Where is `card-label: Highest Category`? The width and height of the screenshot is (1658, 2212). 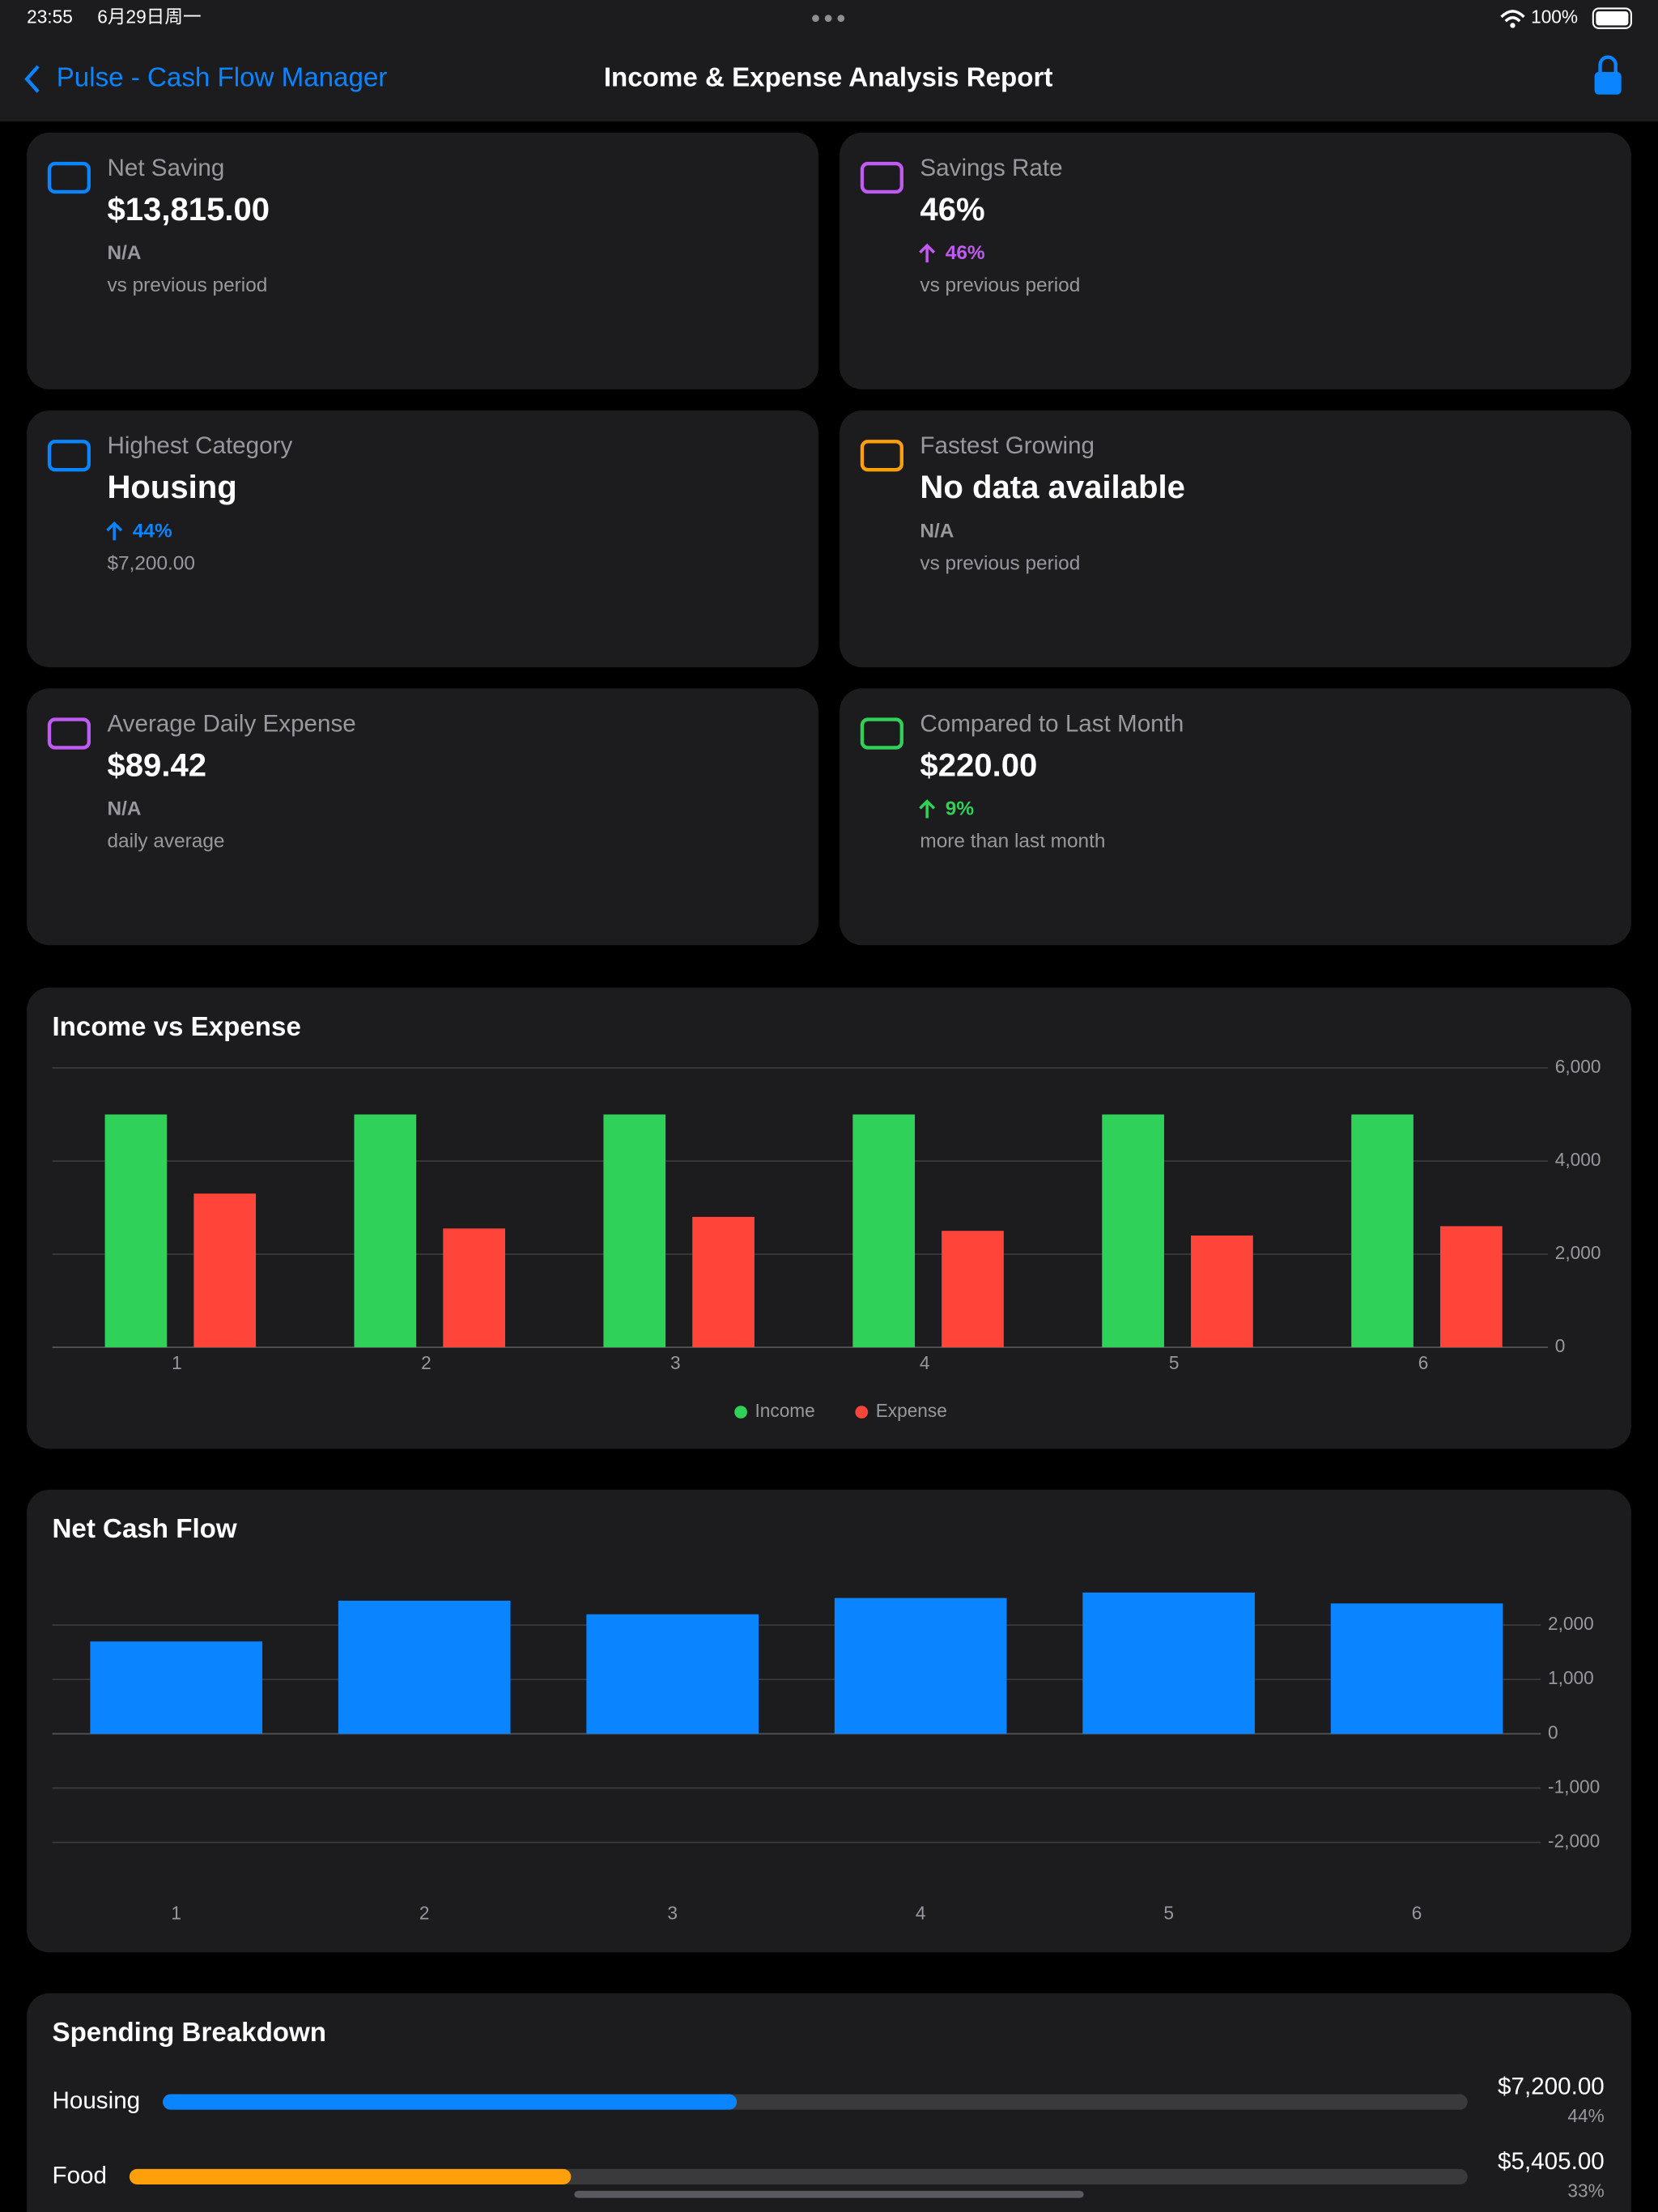
card-label: Highest Category is located at coordinates (199, 446).